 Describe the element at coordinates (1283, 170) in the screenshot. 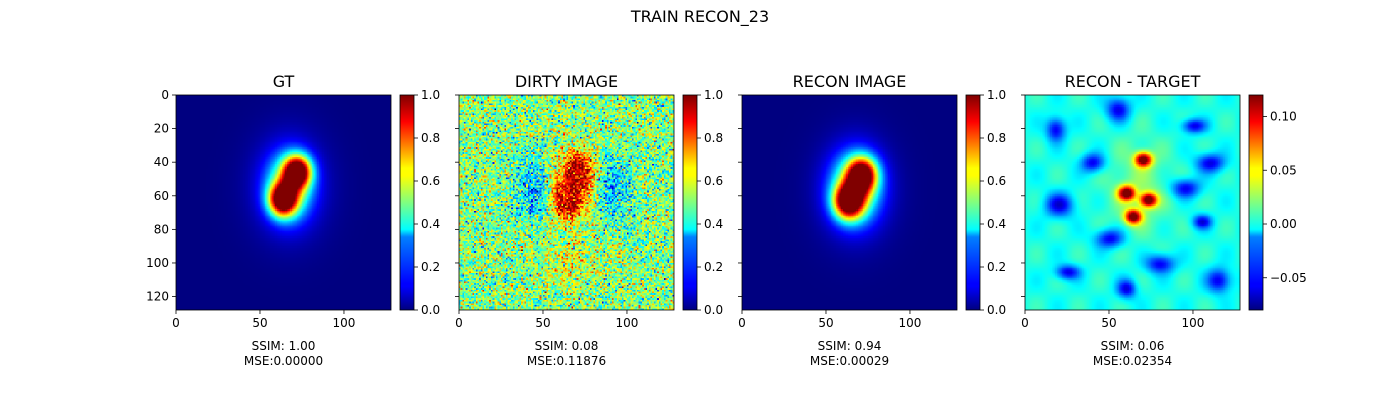

I see `colorbar-tick-label: 0.05` at that location.